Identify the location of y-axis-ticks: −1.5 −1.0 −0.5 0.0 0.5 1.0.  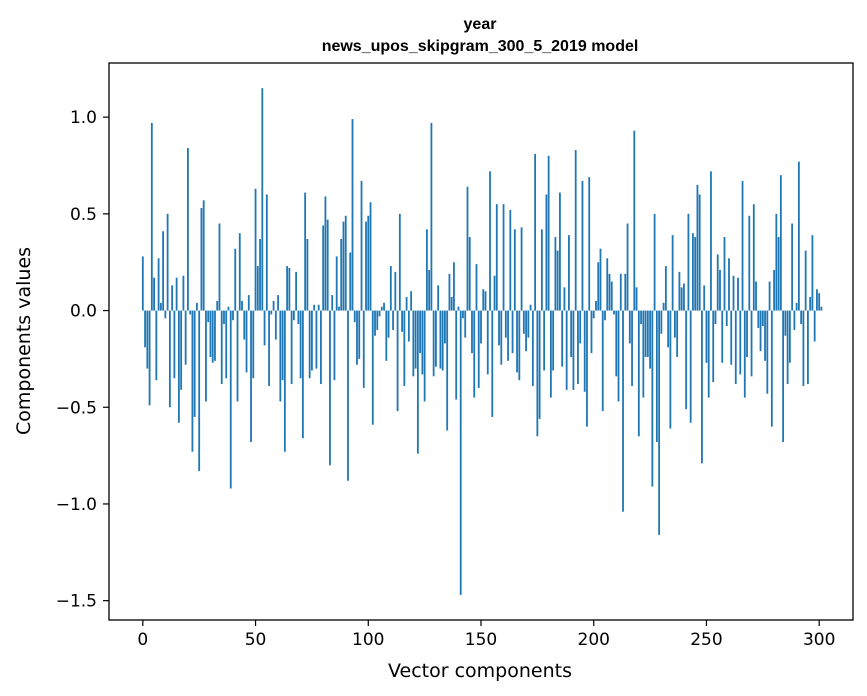
(82, 360).